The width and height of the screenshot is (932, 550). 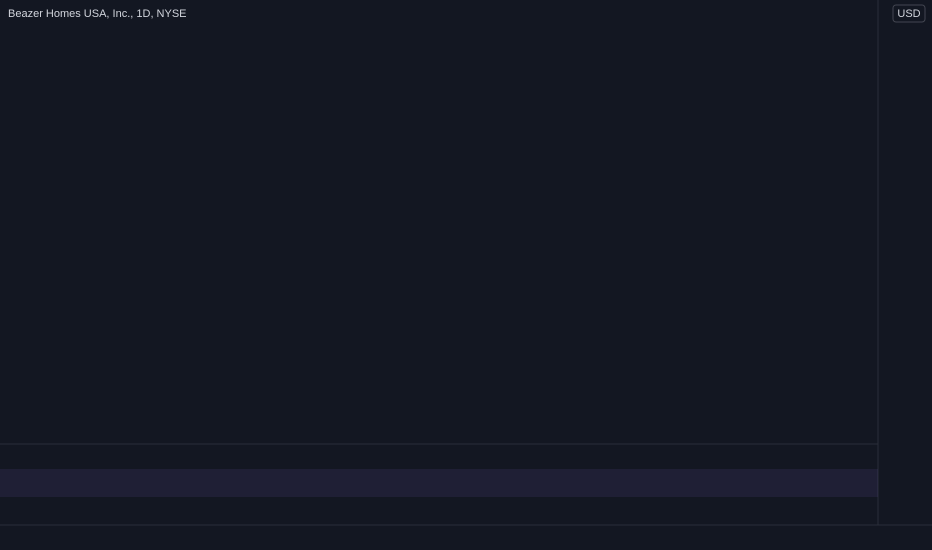 What do you see at coordinates (97, 14) in the screenshot?
I see `chart-title: Beazer Homes USA, Inc., 1D, NYSE` at bounding box center [97, 14].